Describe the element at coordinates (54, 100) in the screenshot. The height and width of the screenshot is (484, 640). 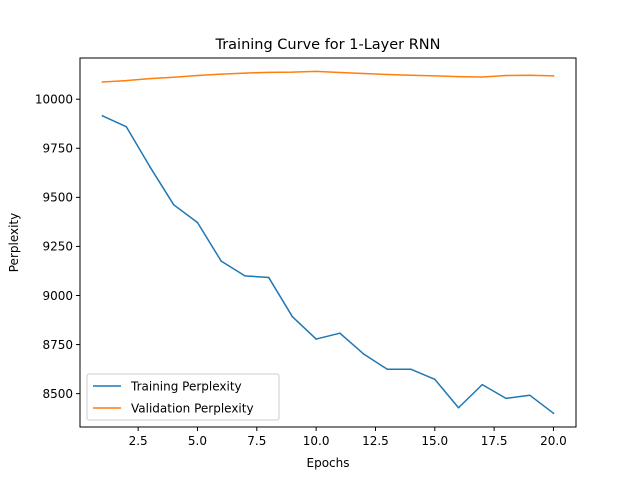
I see `y-tick-label: 10000` at that location.